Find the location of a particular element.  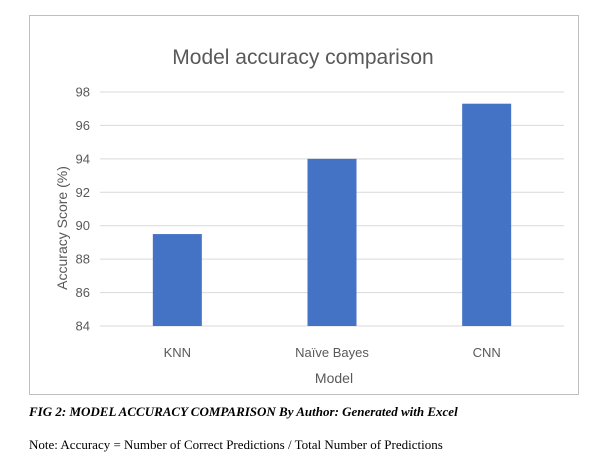

bar-cnn is located at coordinates (487, 214).